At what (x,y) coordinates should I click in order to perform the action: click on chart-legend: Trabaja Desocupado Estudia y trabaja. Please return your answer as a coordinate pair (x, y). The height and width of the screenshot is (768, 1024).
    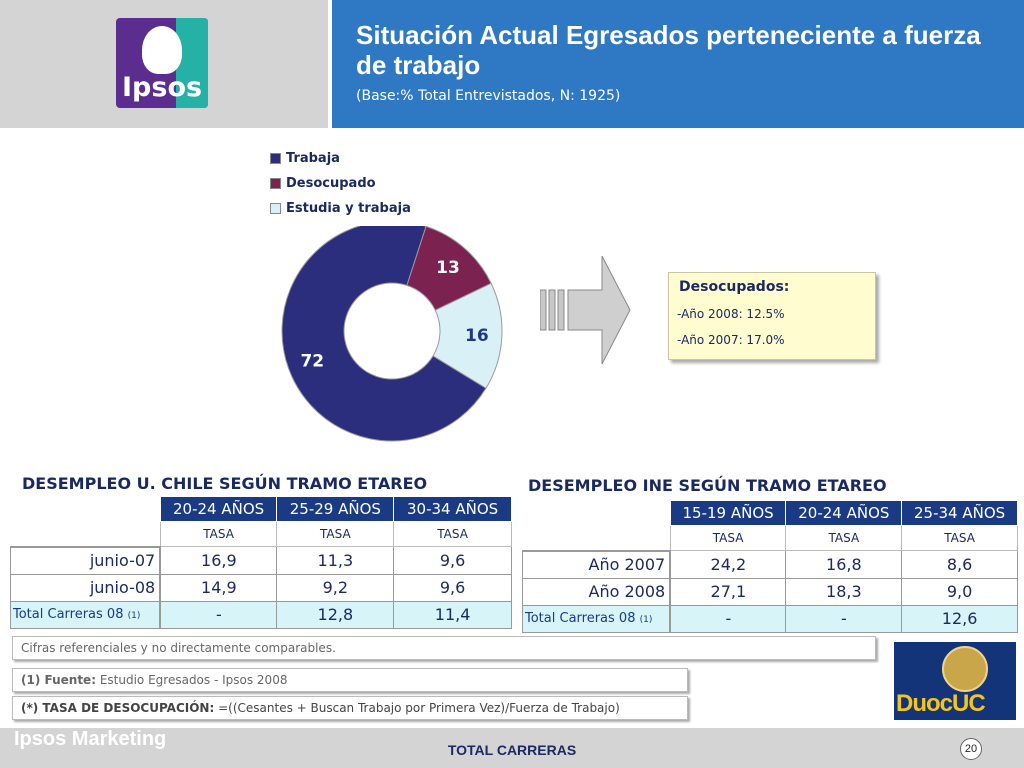
    Looking at the image, I should click on (340, 183).